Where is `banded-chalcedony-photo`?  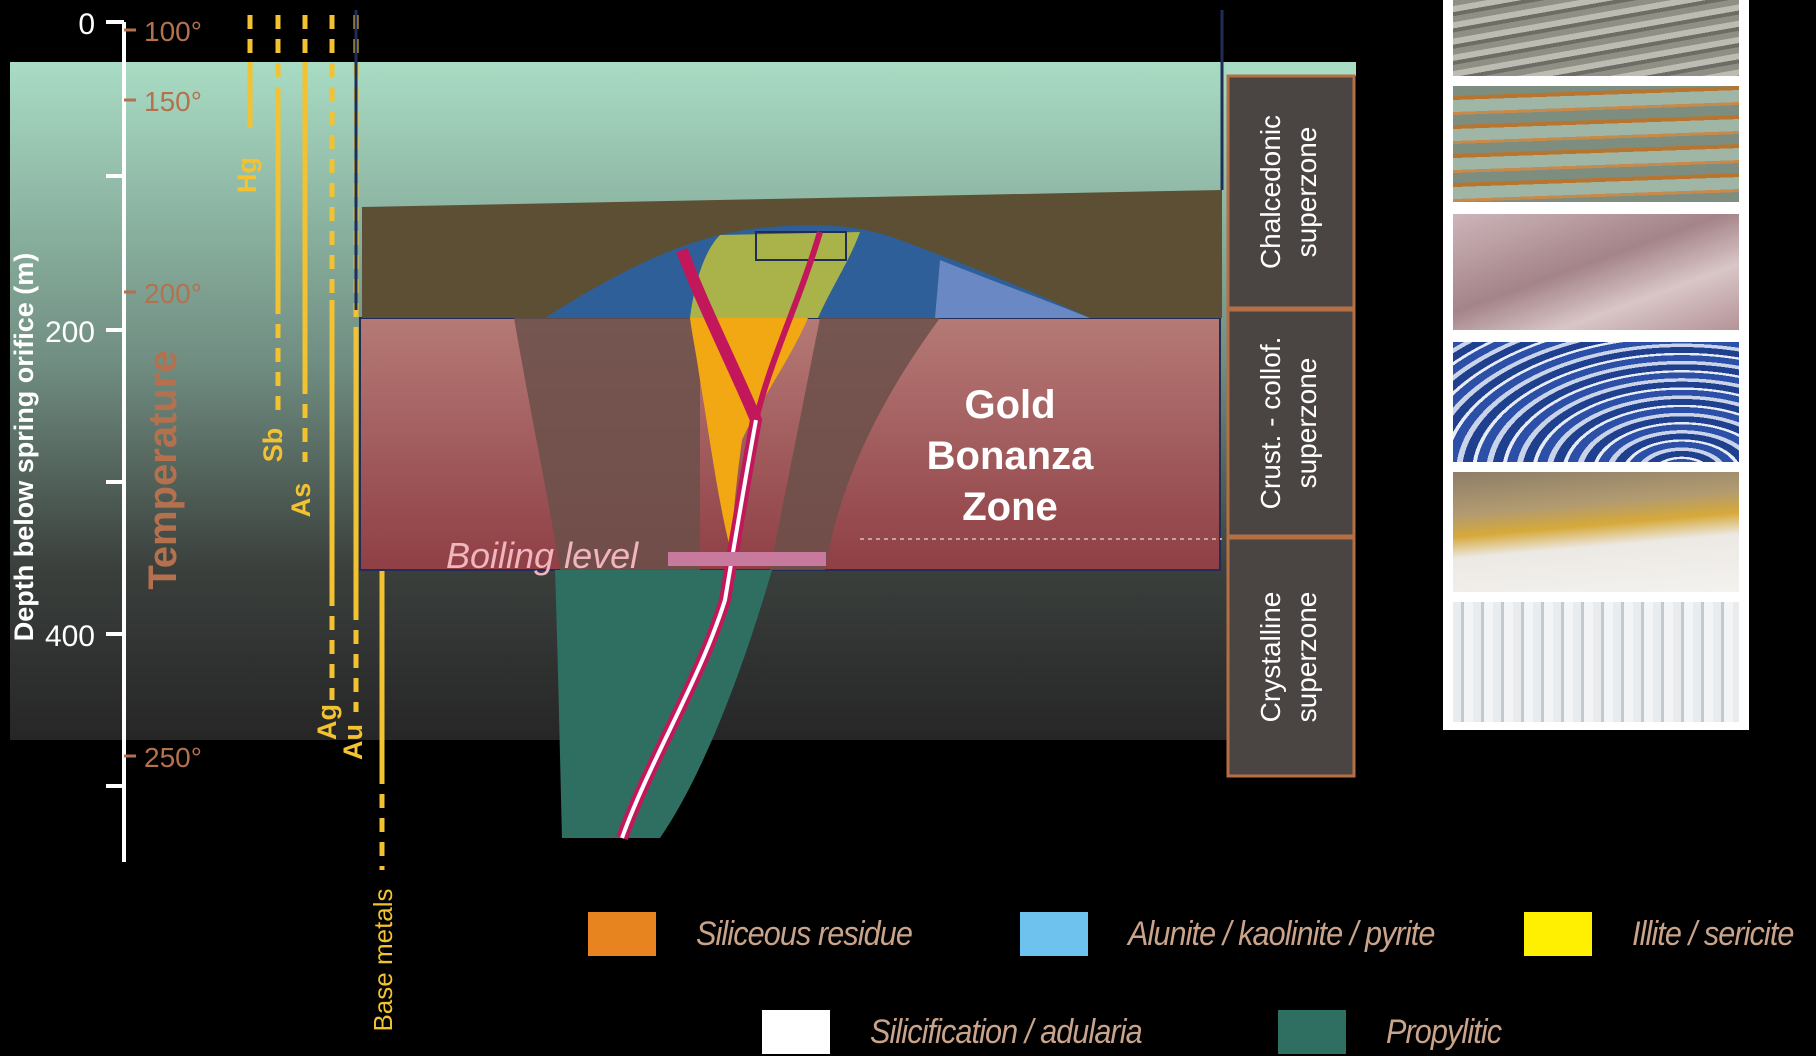
banded-chalcedony-photo is located at coordinates (1596, 144).